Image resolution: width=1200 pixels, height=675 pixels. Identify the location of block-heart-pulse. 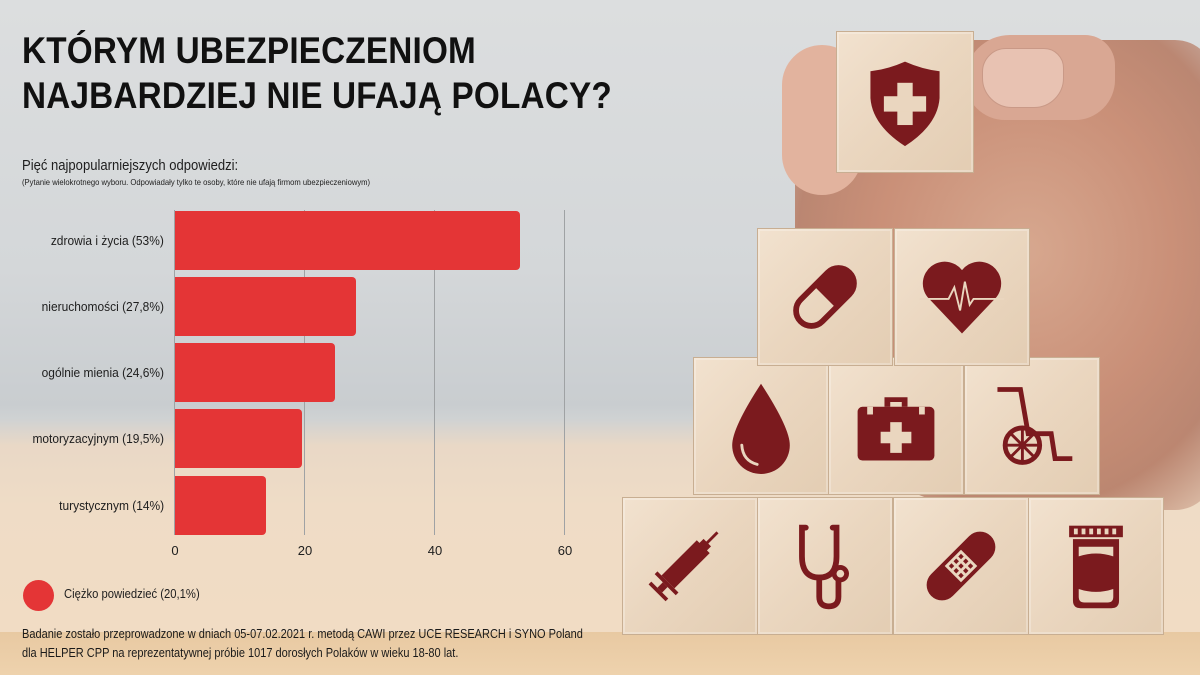
(962, 297).